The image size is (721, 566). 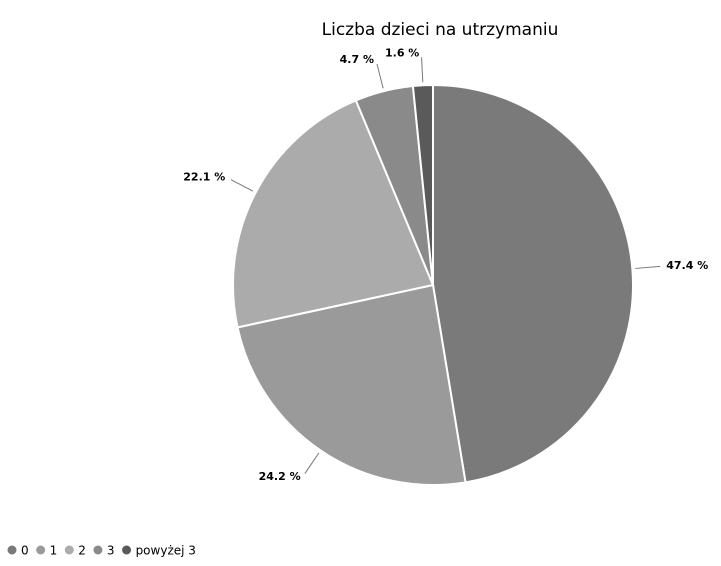 I want to click on data-label: 24.2 %, so click(x=280, y=476).